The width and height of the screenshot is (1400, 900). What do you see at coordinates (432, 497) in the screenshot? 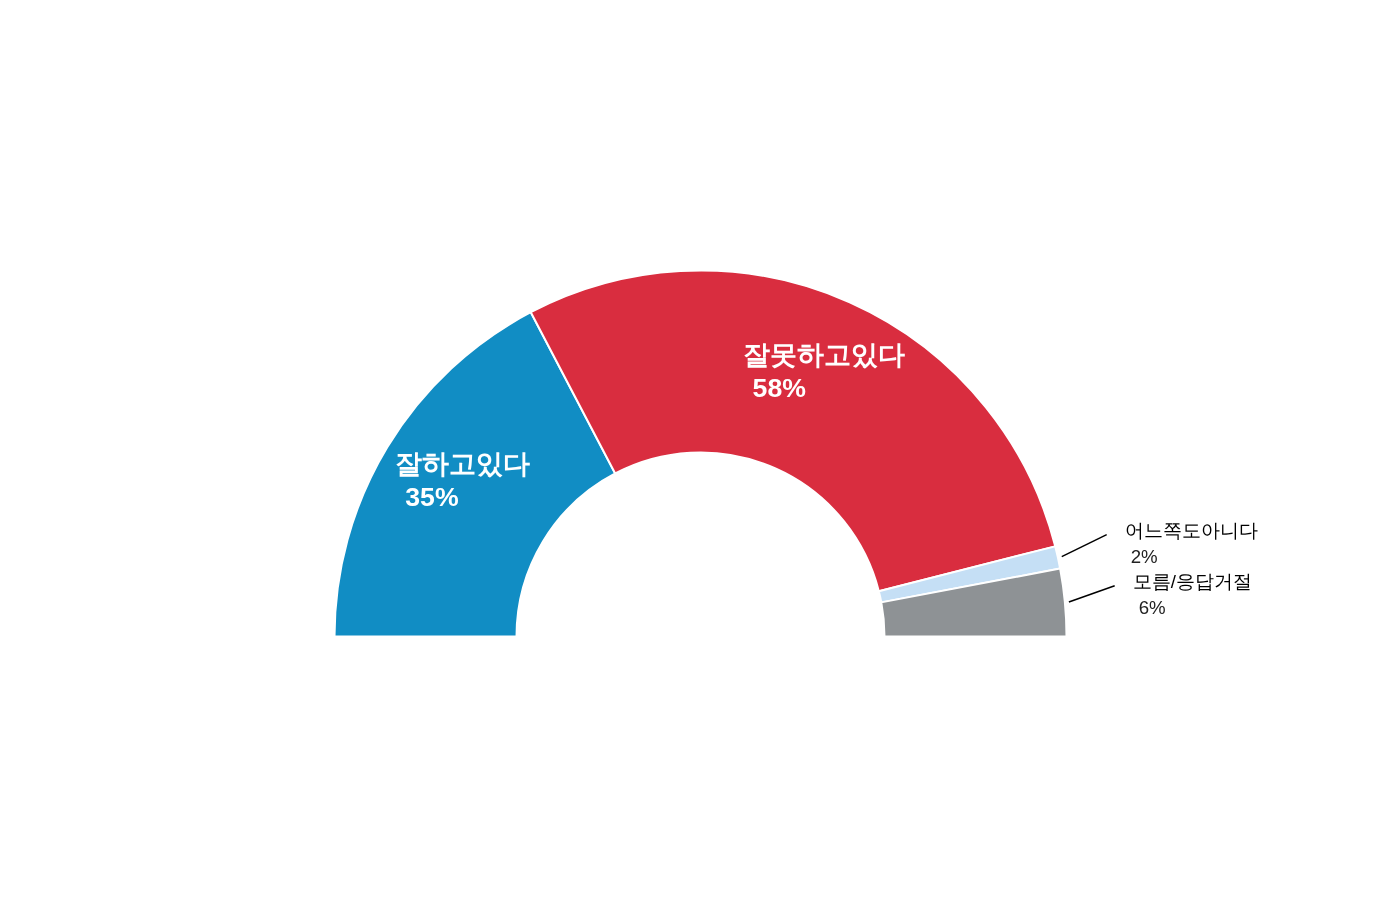
I see `data-label: 35%` at bounding box center [432, 497].